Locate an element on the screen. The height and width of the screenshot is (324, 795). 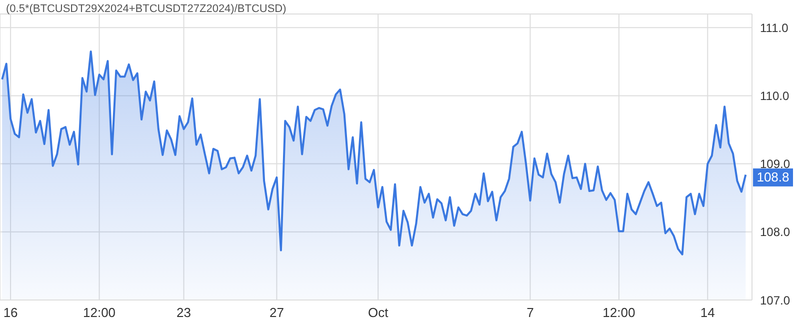
y-tick-label: 107.0 is located at coordinates (775, 300).